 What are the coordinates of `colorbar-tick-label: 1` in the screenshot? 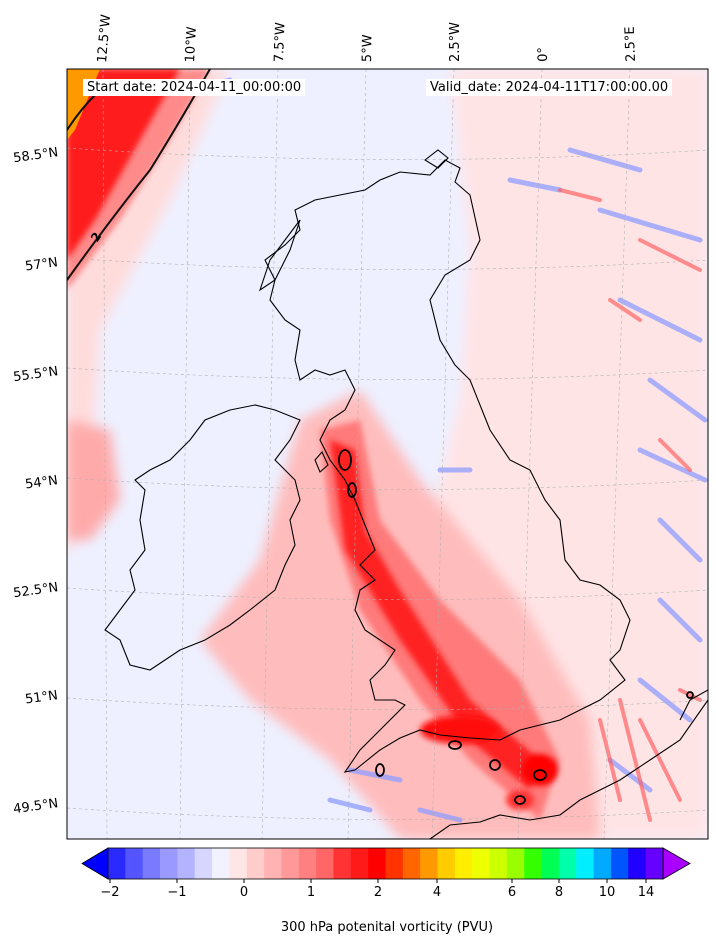 It's located at (311, 892).